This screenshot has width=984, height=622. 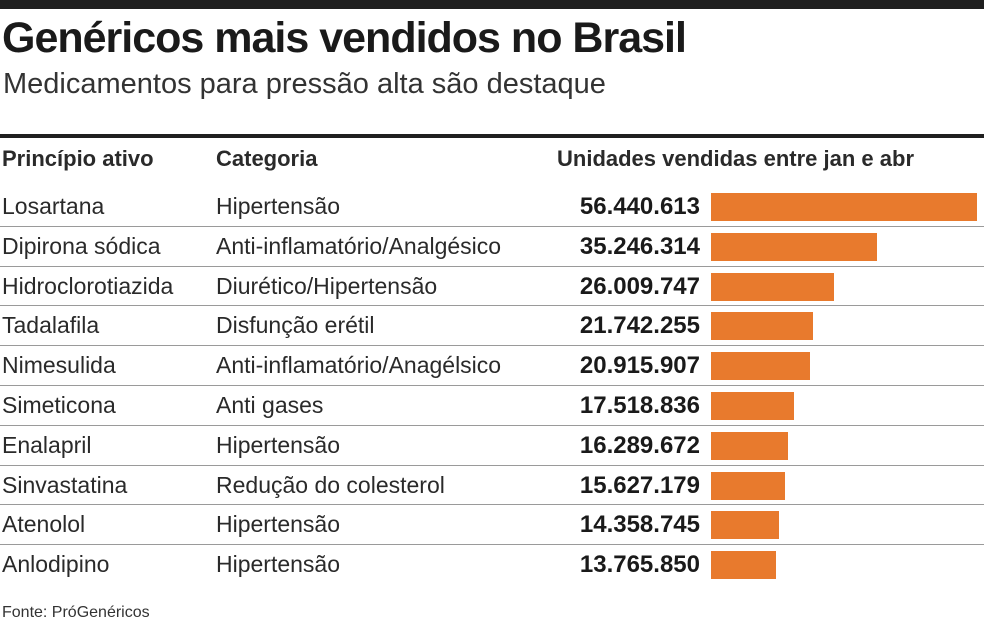 What do you see at coordinates (772, 286) in the screenshot?
I see `bar-hidroclorotiazida` at bounding box center [772, 286].